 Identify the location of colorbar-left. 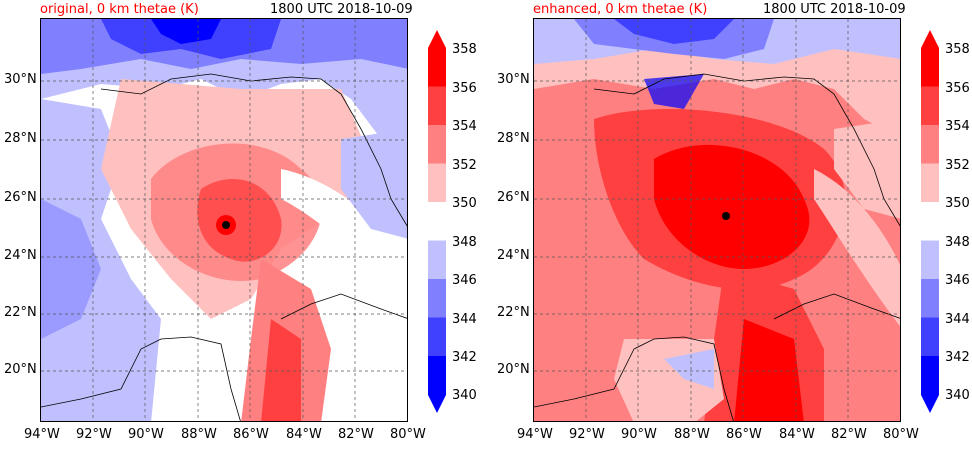
(437, 221).